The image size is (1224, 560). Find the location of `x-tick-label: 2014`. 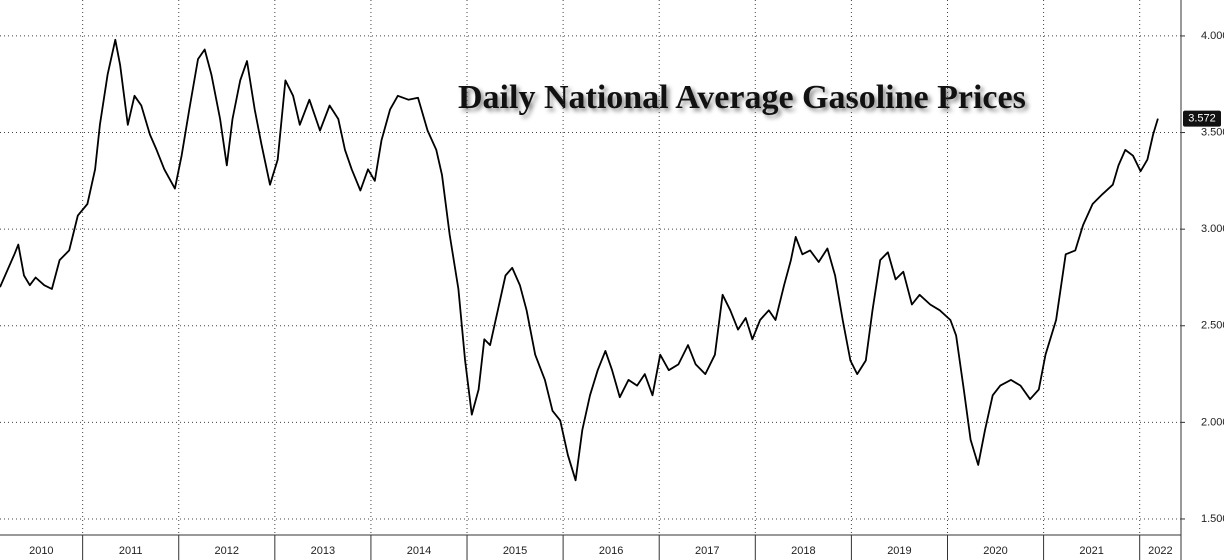

x-tick-label: 2014 is located at coordinates (419, 551).